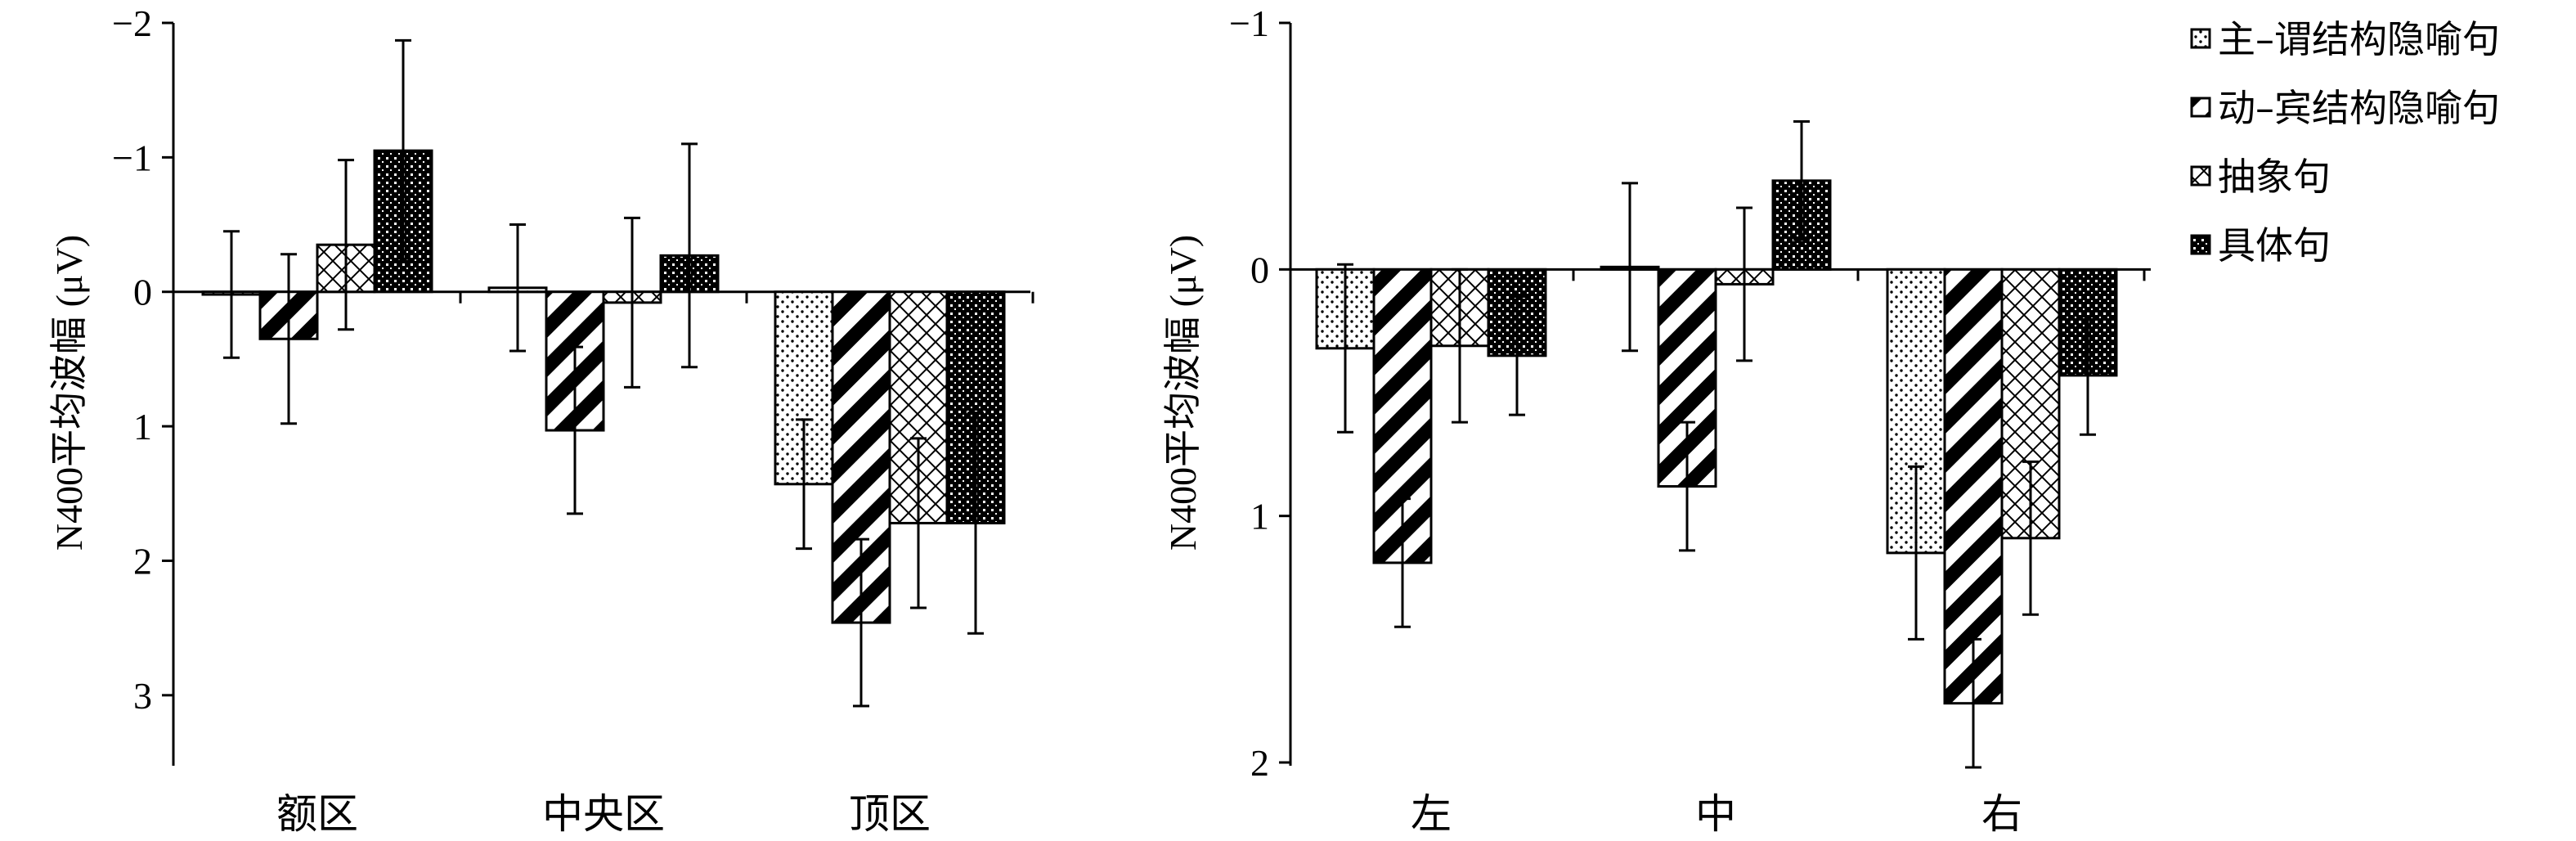 The width and height of the screenshot is (2576, 841). Describe the element at coordinates (2200, 176) in the screenshot. I see `legend-swatch-crosshatch` at that location.